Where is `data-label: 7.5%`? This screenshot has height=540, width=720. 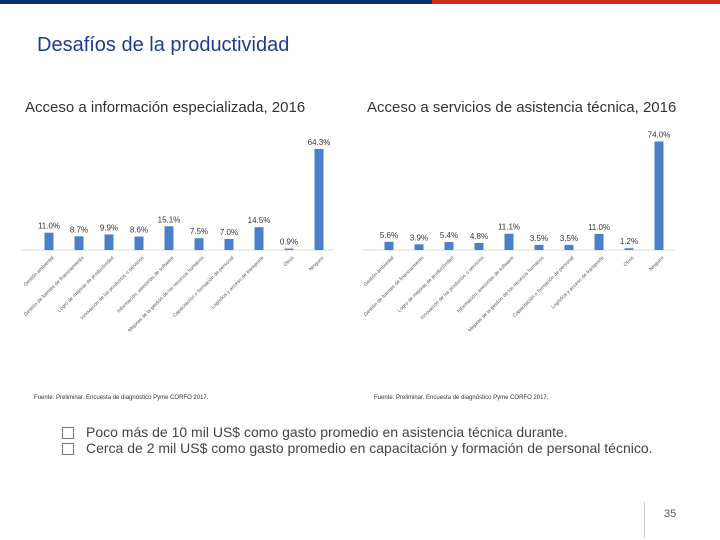 data-label: 7.5% is located at coordinates (199, 231).